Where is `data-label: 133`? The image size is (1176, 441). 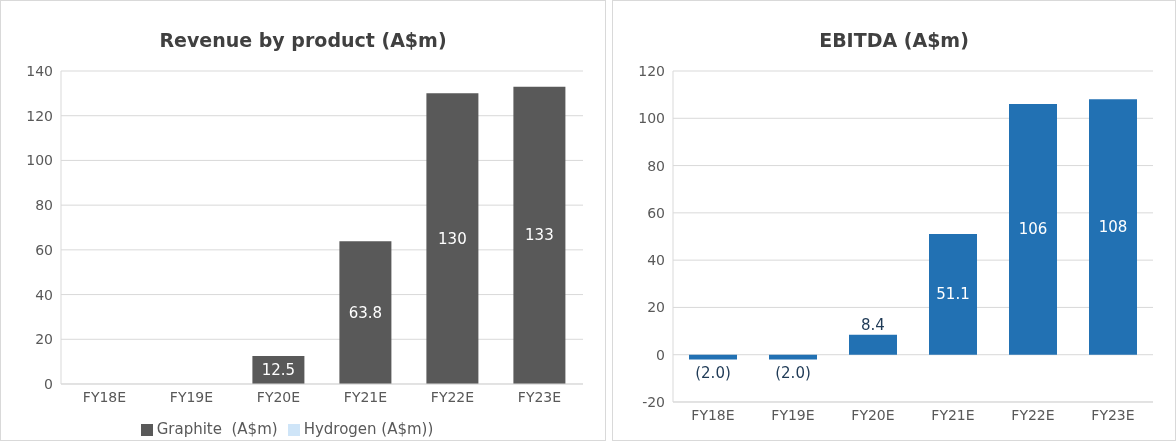
data-label: 133 is located at coordinates (539, 235).